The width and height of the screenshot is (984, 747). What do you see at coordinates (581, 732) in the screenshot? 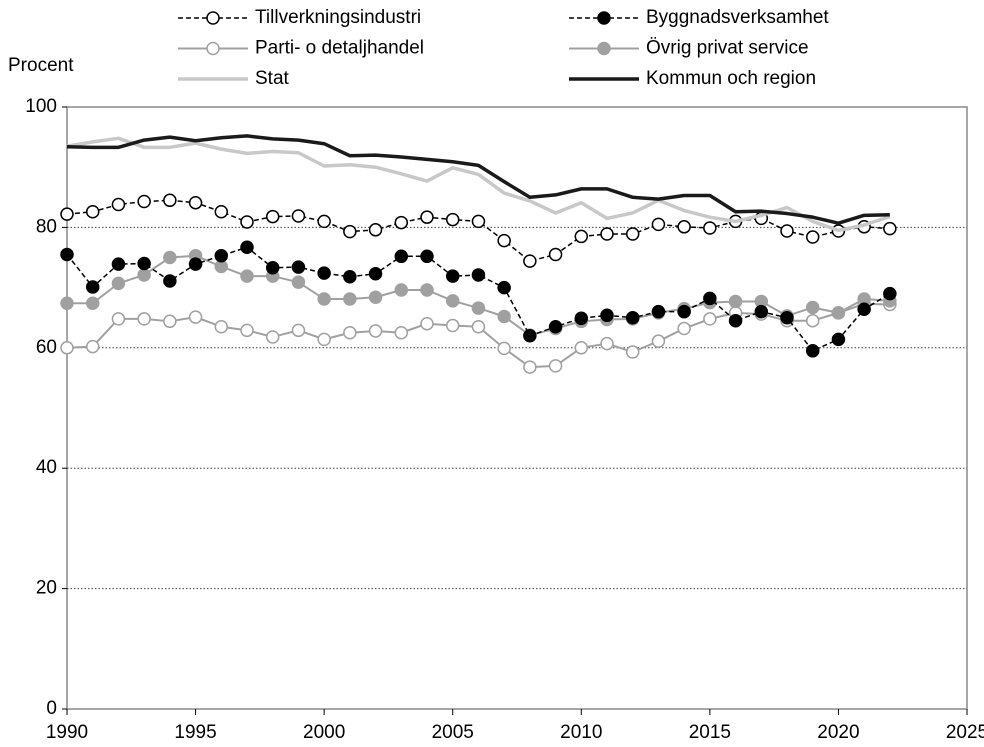
I see `x-tick-label: 2010` at bounding box center [581, 732].